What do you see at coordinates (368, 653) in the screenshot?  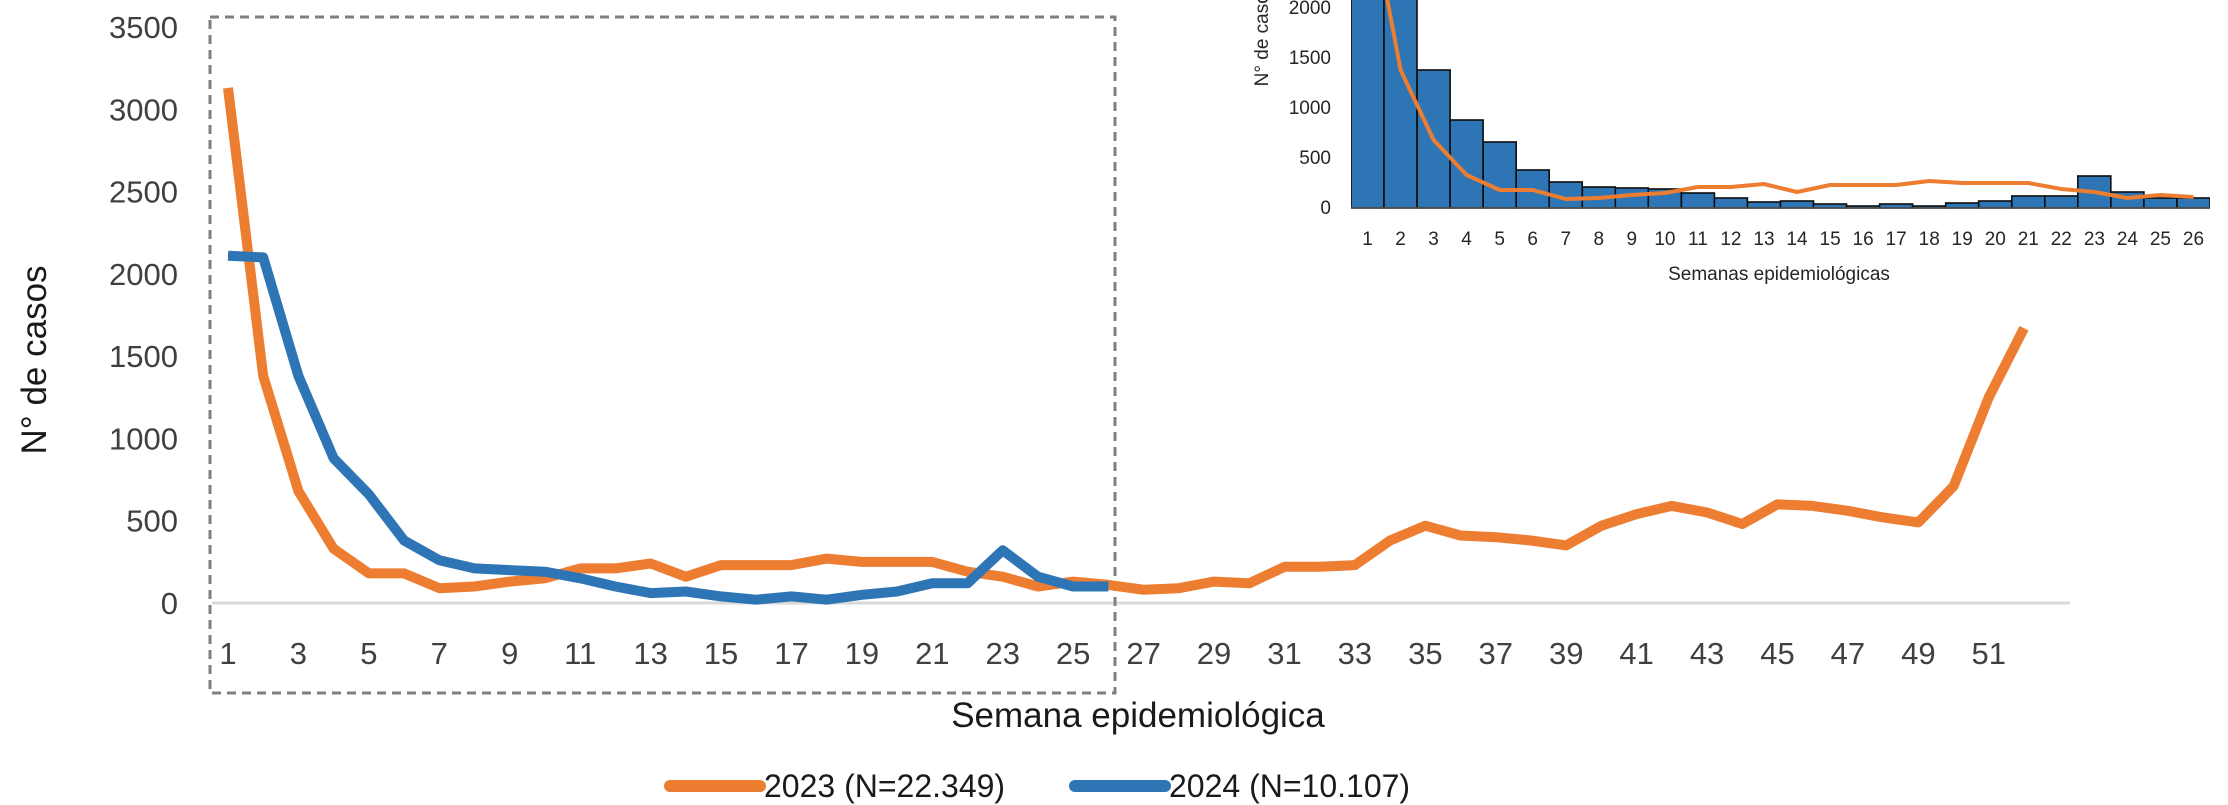 I see `x-tick-label: 5` at bounding box center [368, 653].